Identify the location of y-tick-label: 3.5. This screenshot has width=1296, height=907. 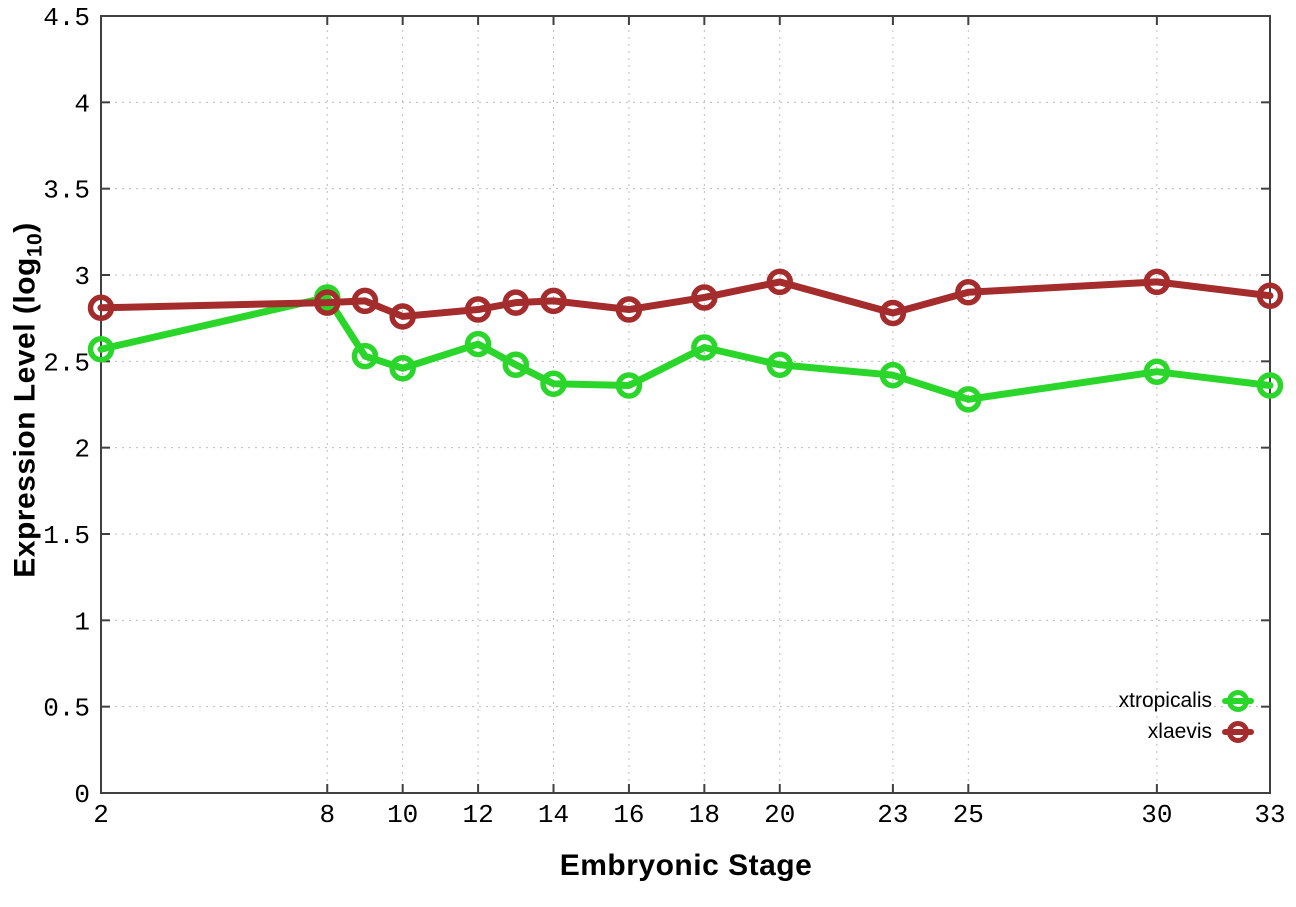
(66, 191).